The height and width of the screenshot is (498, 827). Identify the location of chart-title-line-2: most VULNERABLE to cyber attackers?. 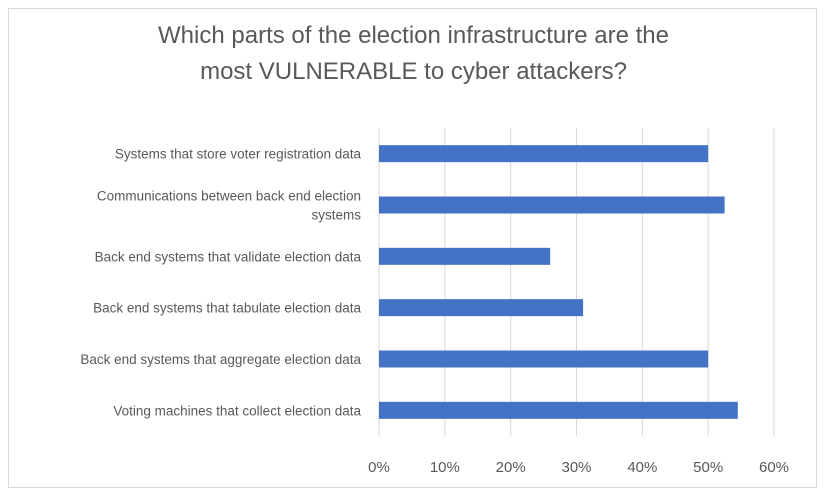
(413, 71).